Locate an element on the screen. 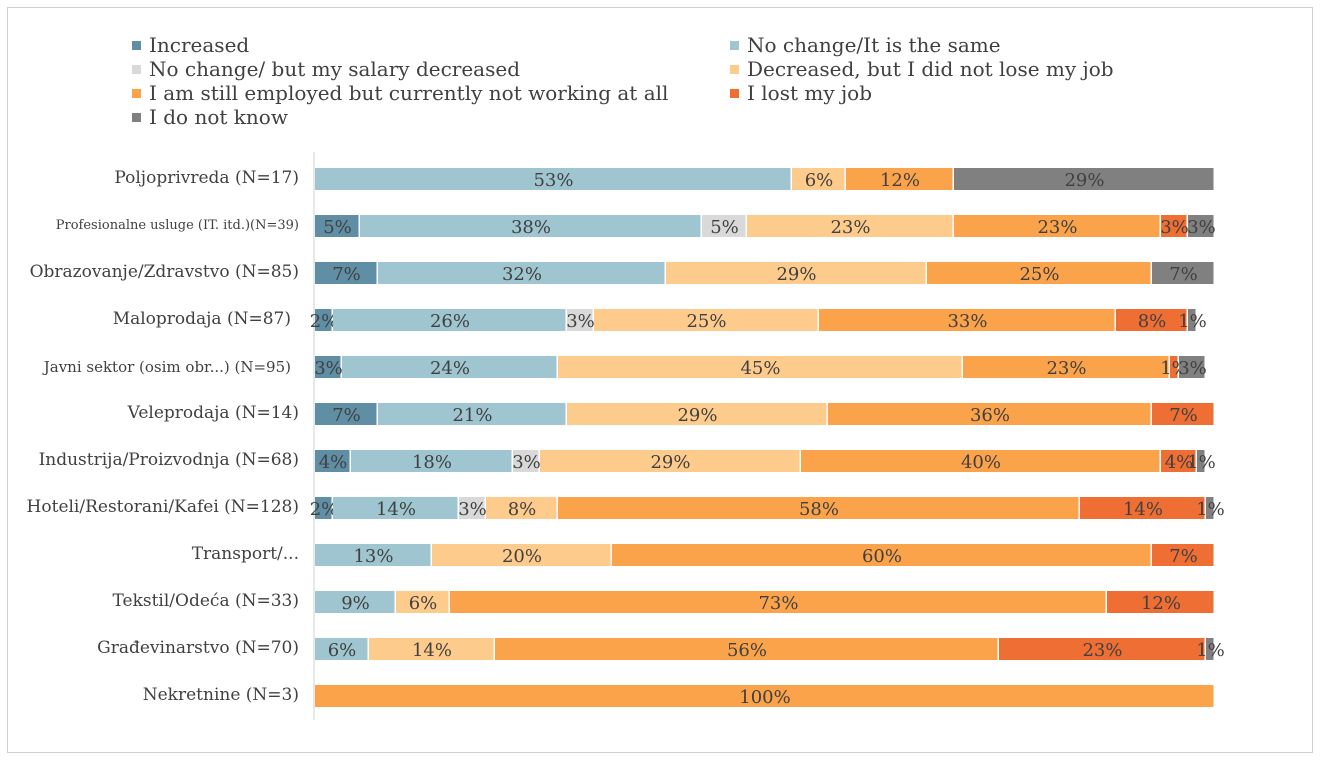 The width and height of the screenshot is (1322, 760). legend-item: No change/It is the same is located at coordinates (865, 45).